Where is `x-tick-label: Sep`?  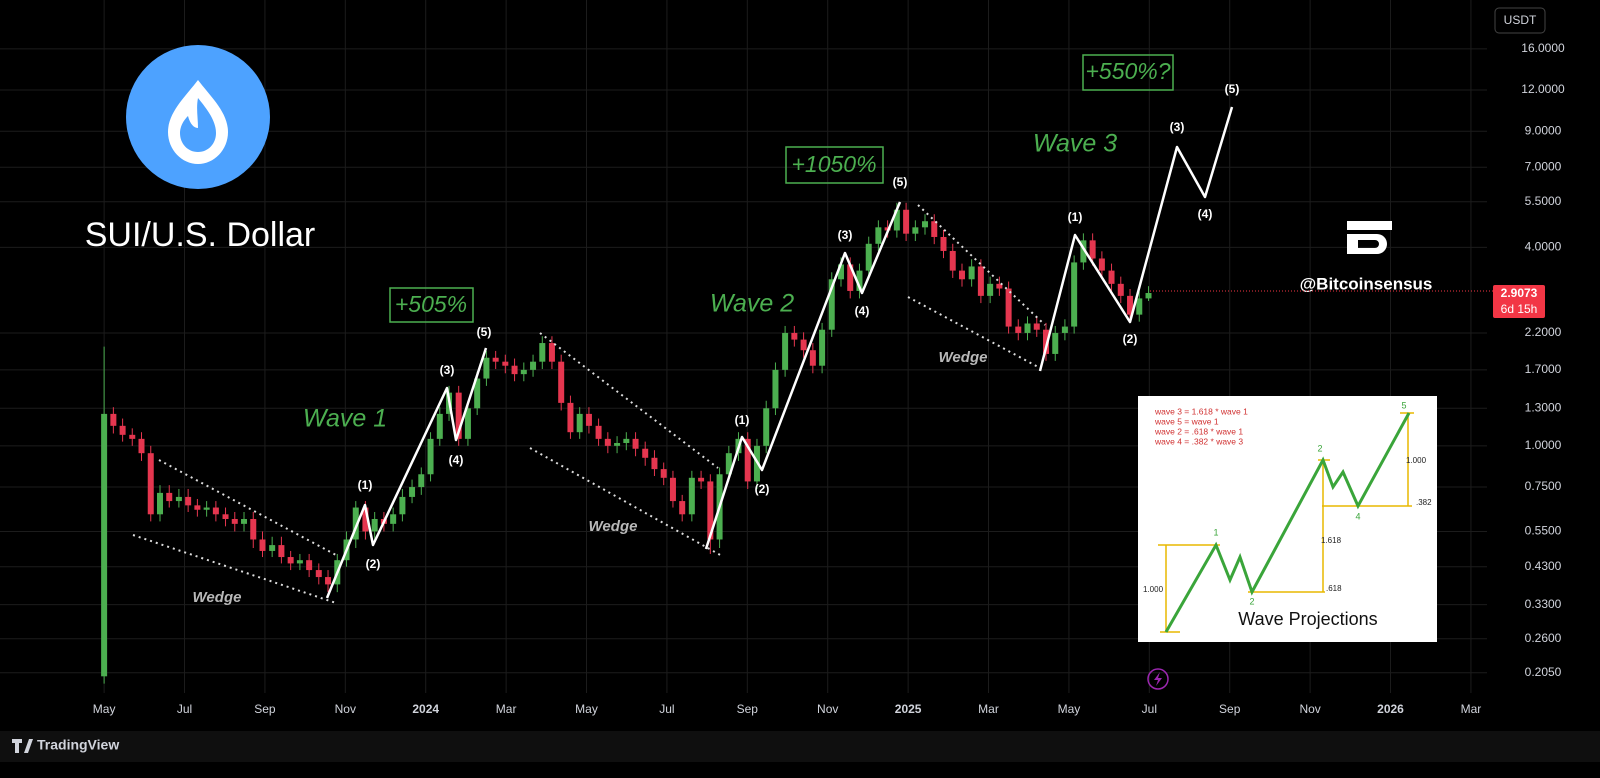
x-tick-label: Sep is located at coordinates (748, 709).